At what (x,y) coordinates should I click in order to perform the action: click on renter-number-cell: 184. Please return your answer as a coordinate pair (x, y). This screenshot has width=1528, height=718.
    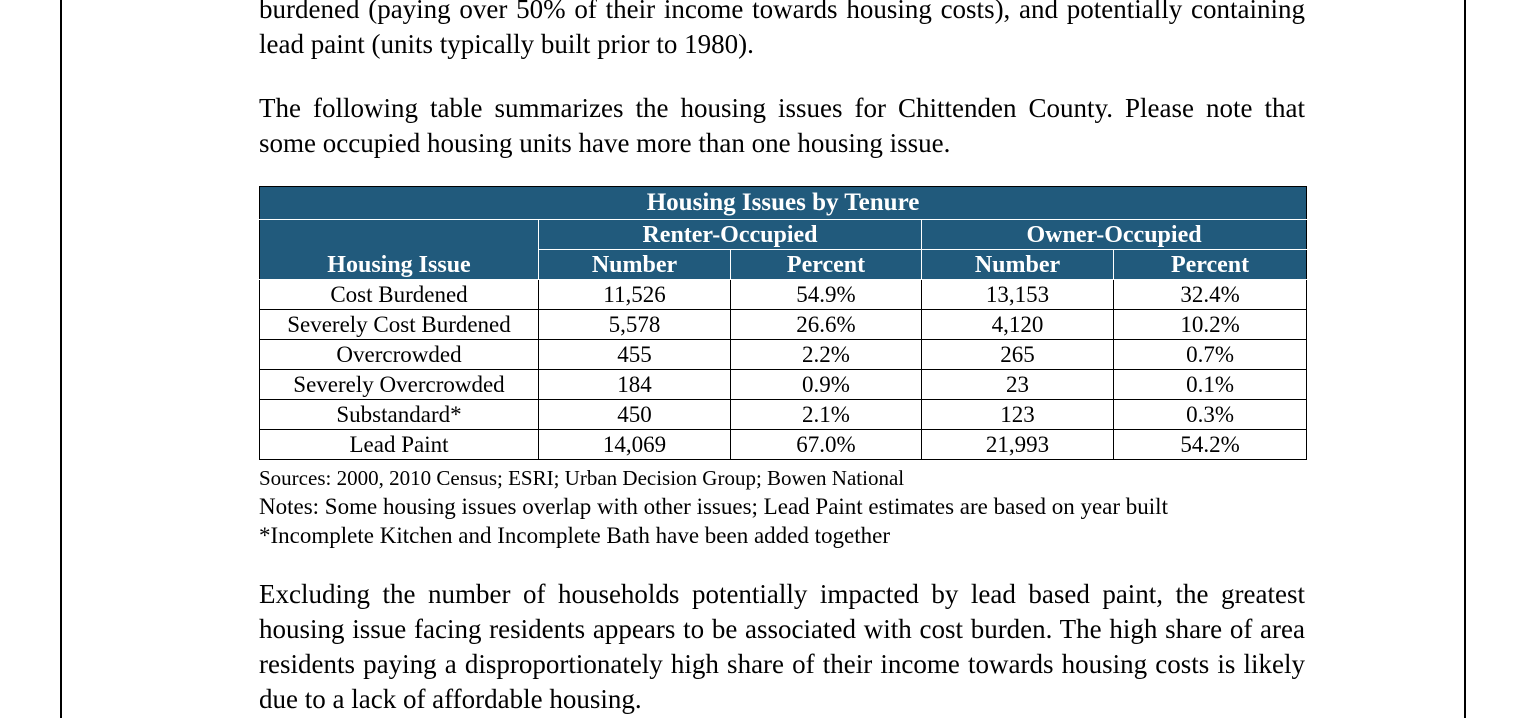
    Looking at the image, I should click on (634, 384).